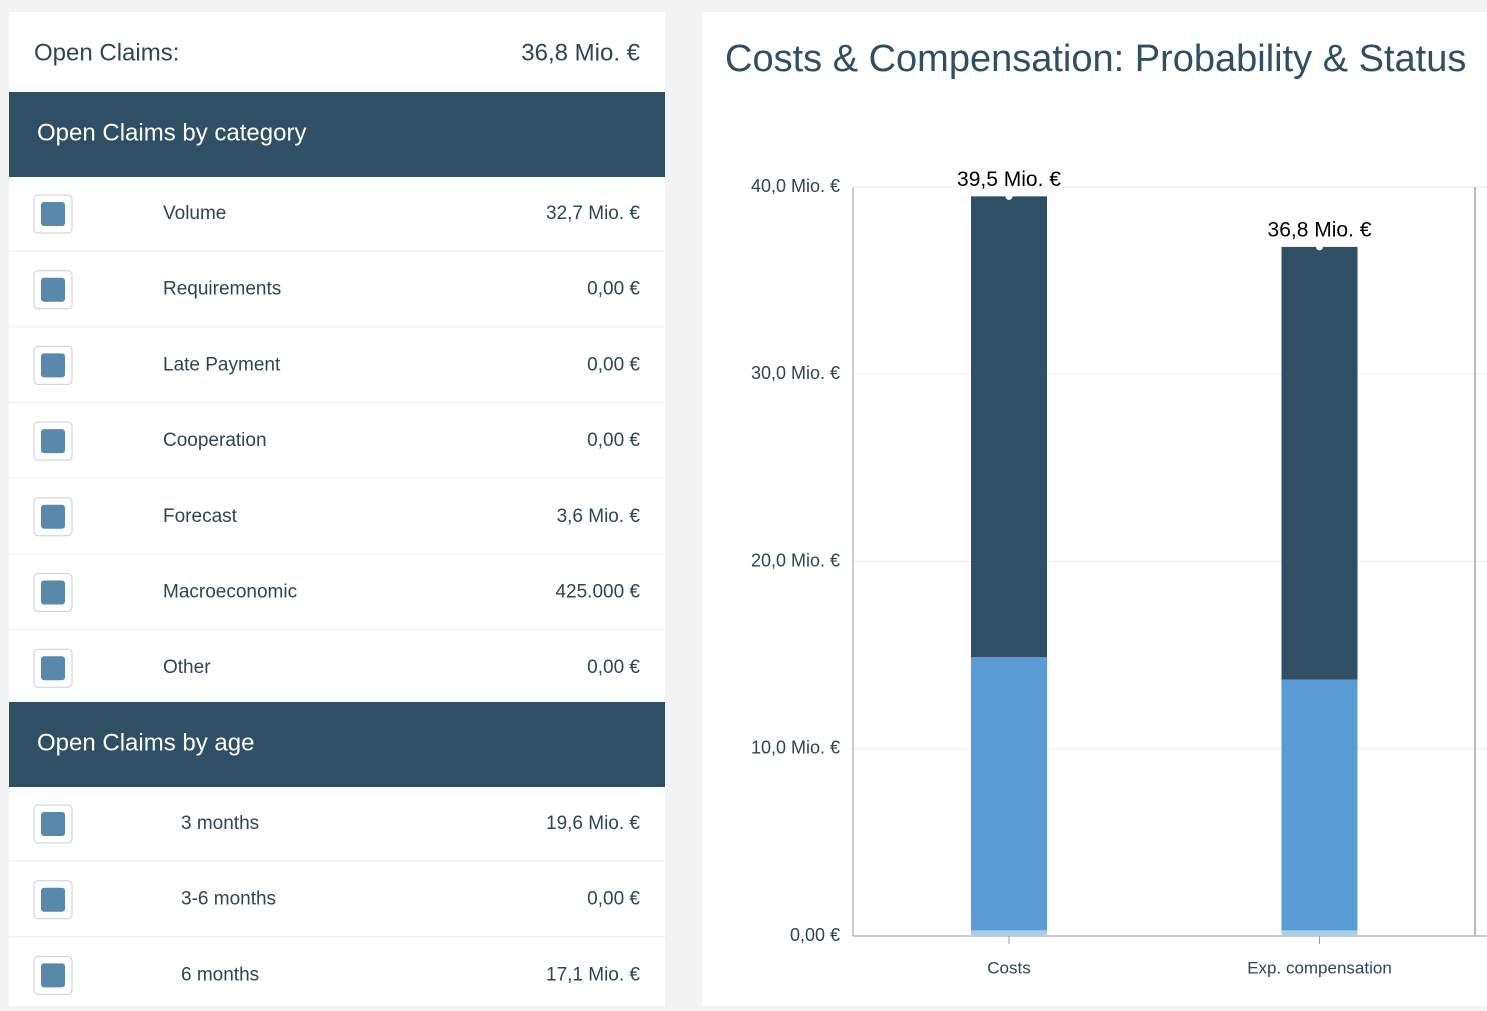 The image size is (1487, 1011). Describe the element at coordinates (222, 364) in the screenshot. I see `row-label: Late Payment` at that location.